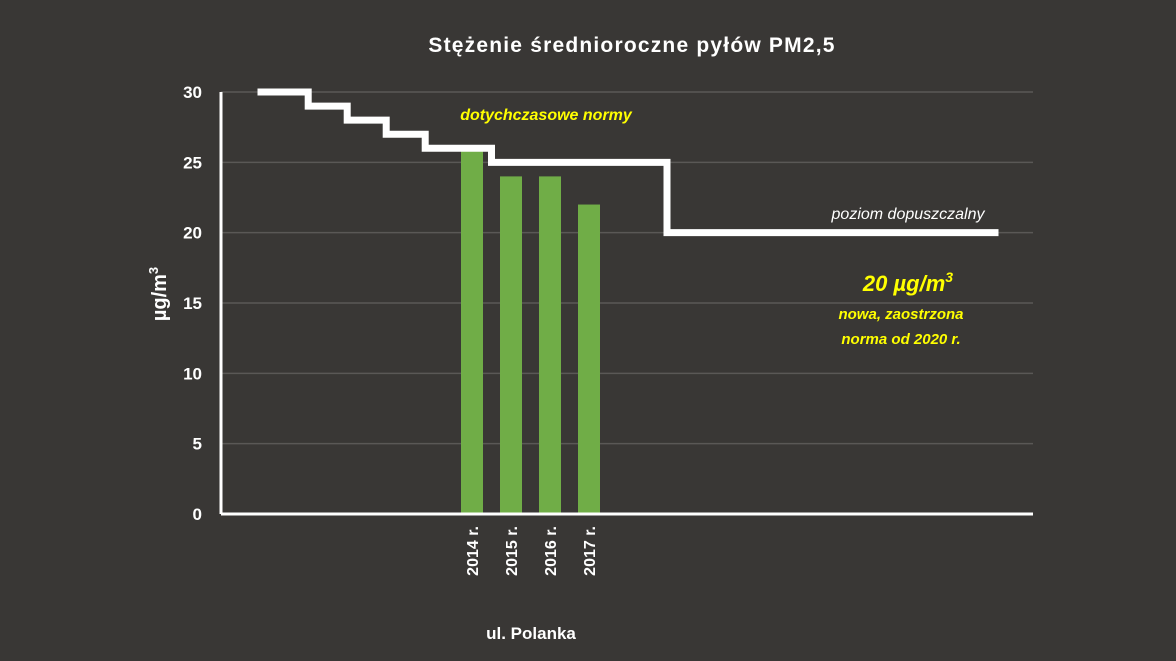  What do you see at coordinates (628, 162) in the screenshot?
I see `limit-line` at bounding box center [628, 162].